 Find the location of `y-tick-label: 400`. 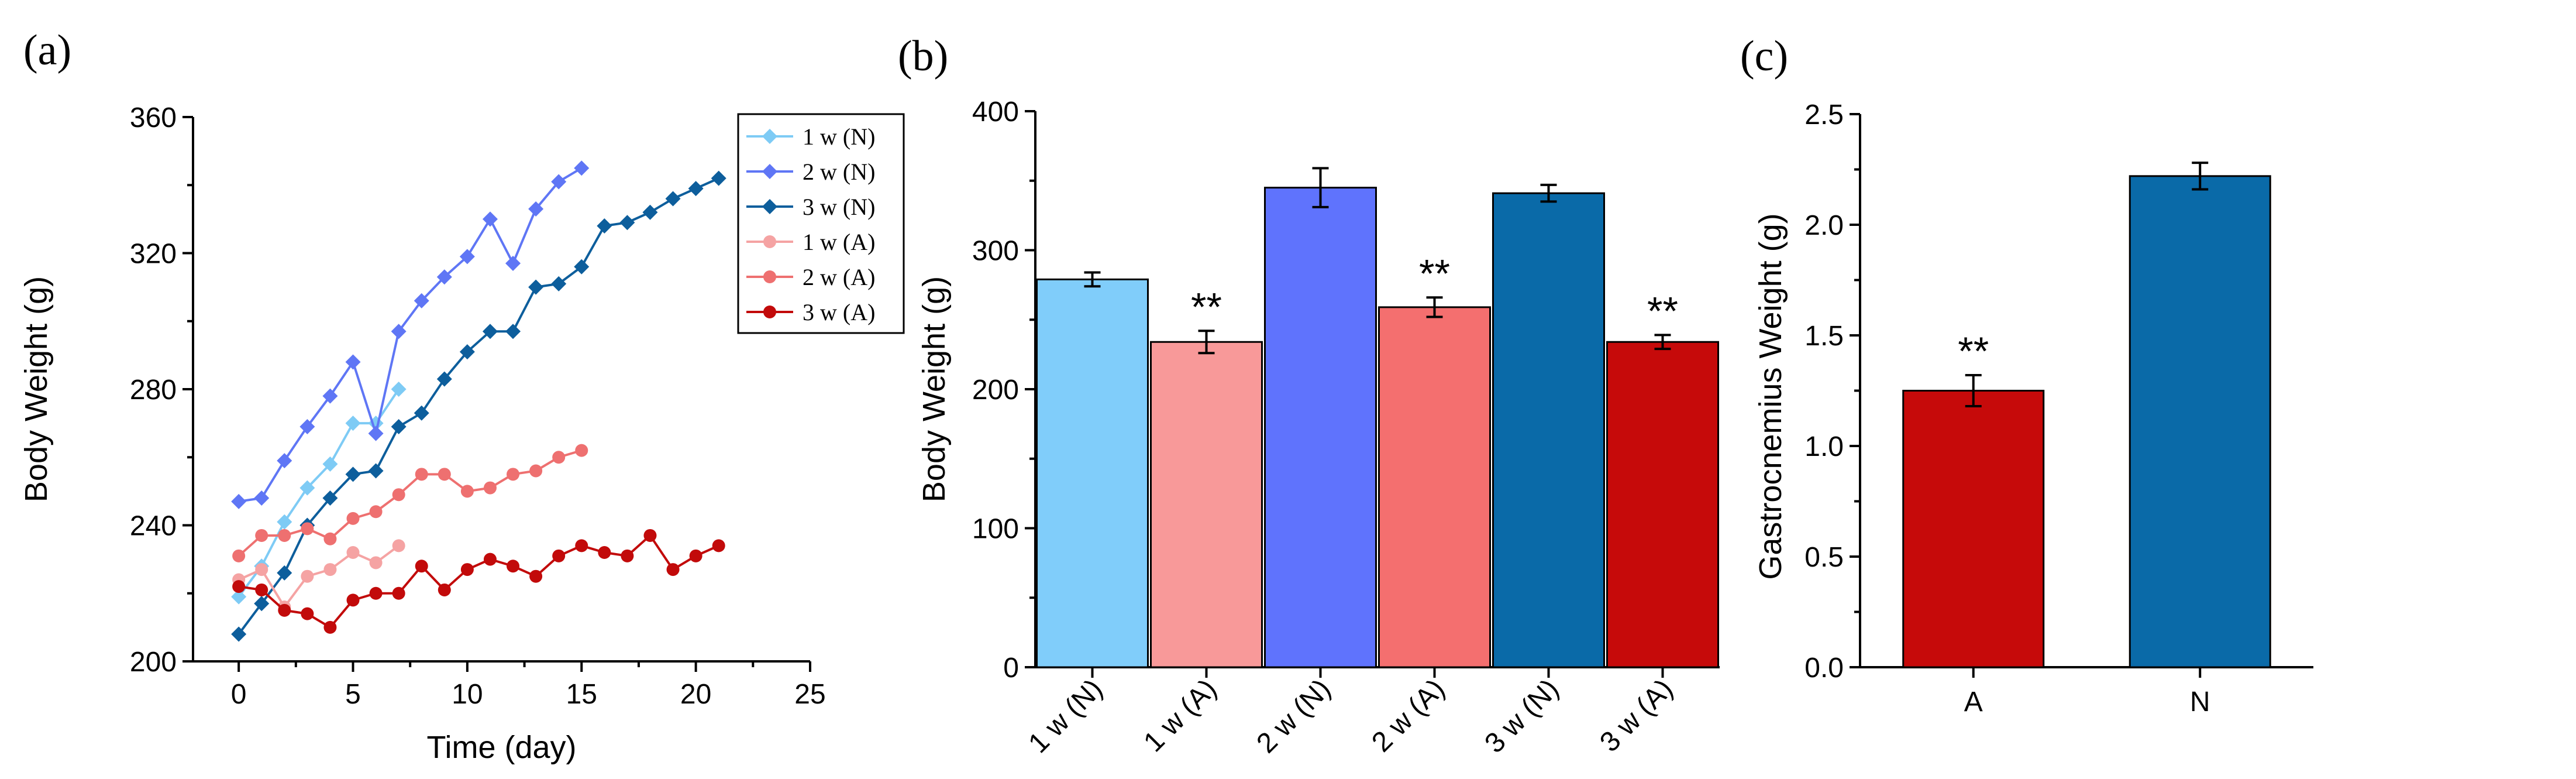

y-tick-label: 400 is located at coordinates (995, 112).